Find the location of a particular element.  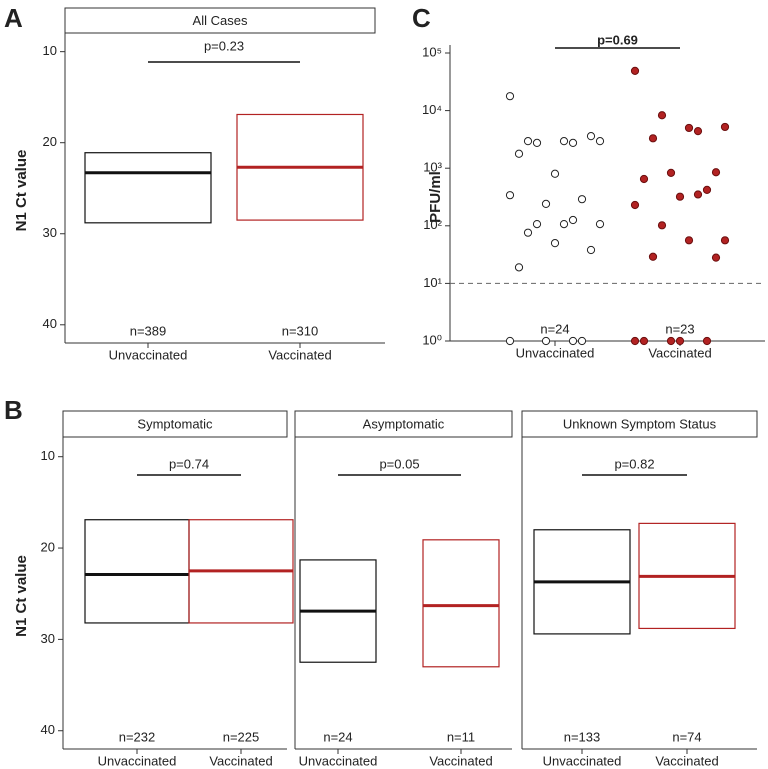

y-tick-label: 10⁰ is located at coordinates (432, 339).